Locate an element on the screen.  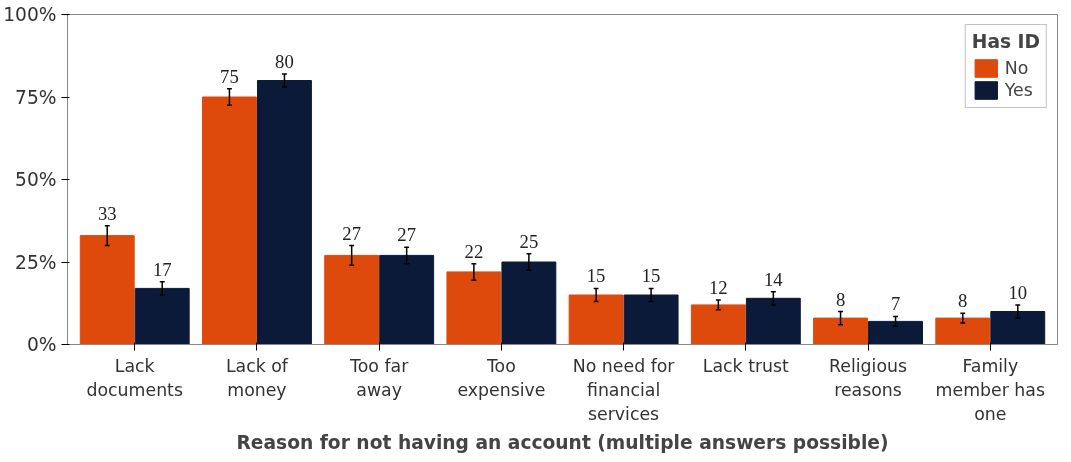
y-tick-label: 100% is located at coordinates (30, 14).